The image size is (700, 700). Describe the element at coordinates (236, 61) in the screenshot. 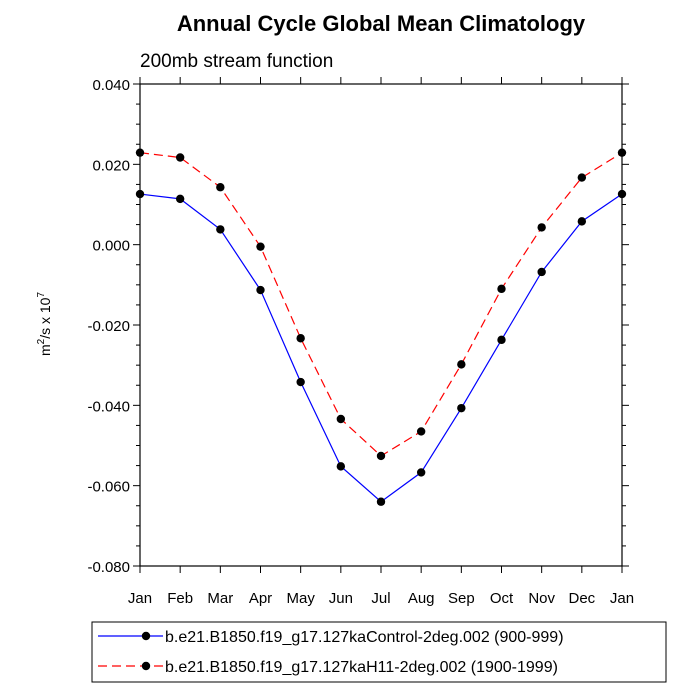

I see `chart-subtitle: 200mb stream function` at that location.